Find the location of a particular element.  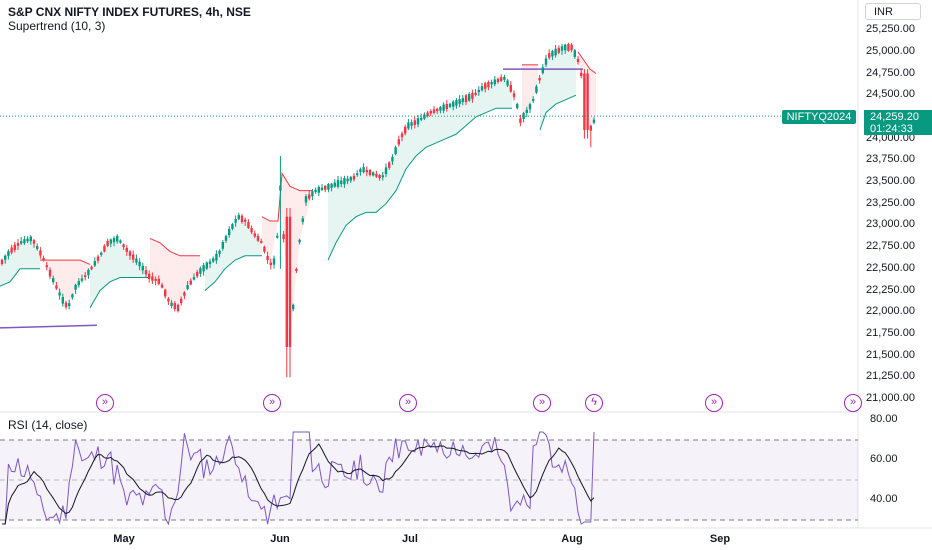

price-label: 23,250.00 is located at coordinates (890, 202).